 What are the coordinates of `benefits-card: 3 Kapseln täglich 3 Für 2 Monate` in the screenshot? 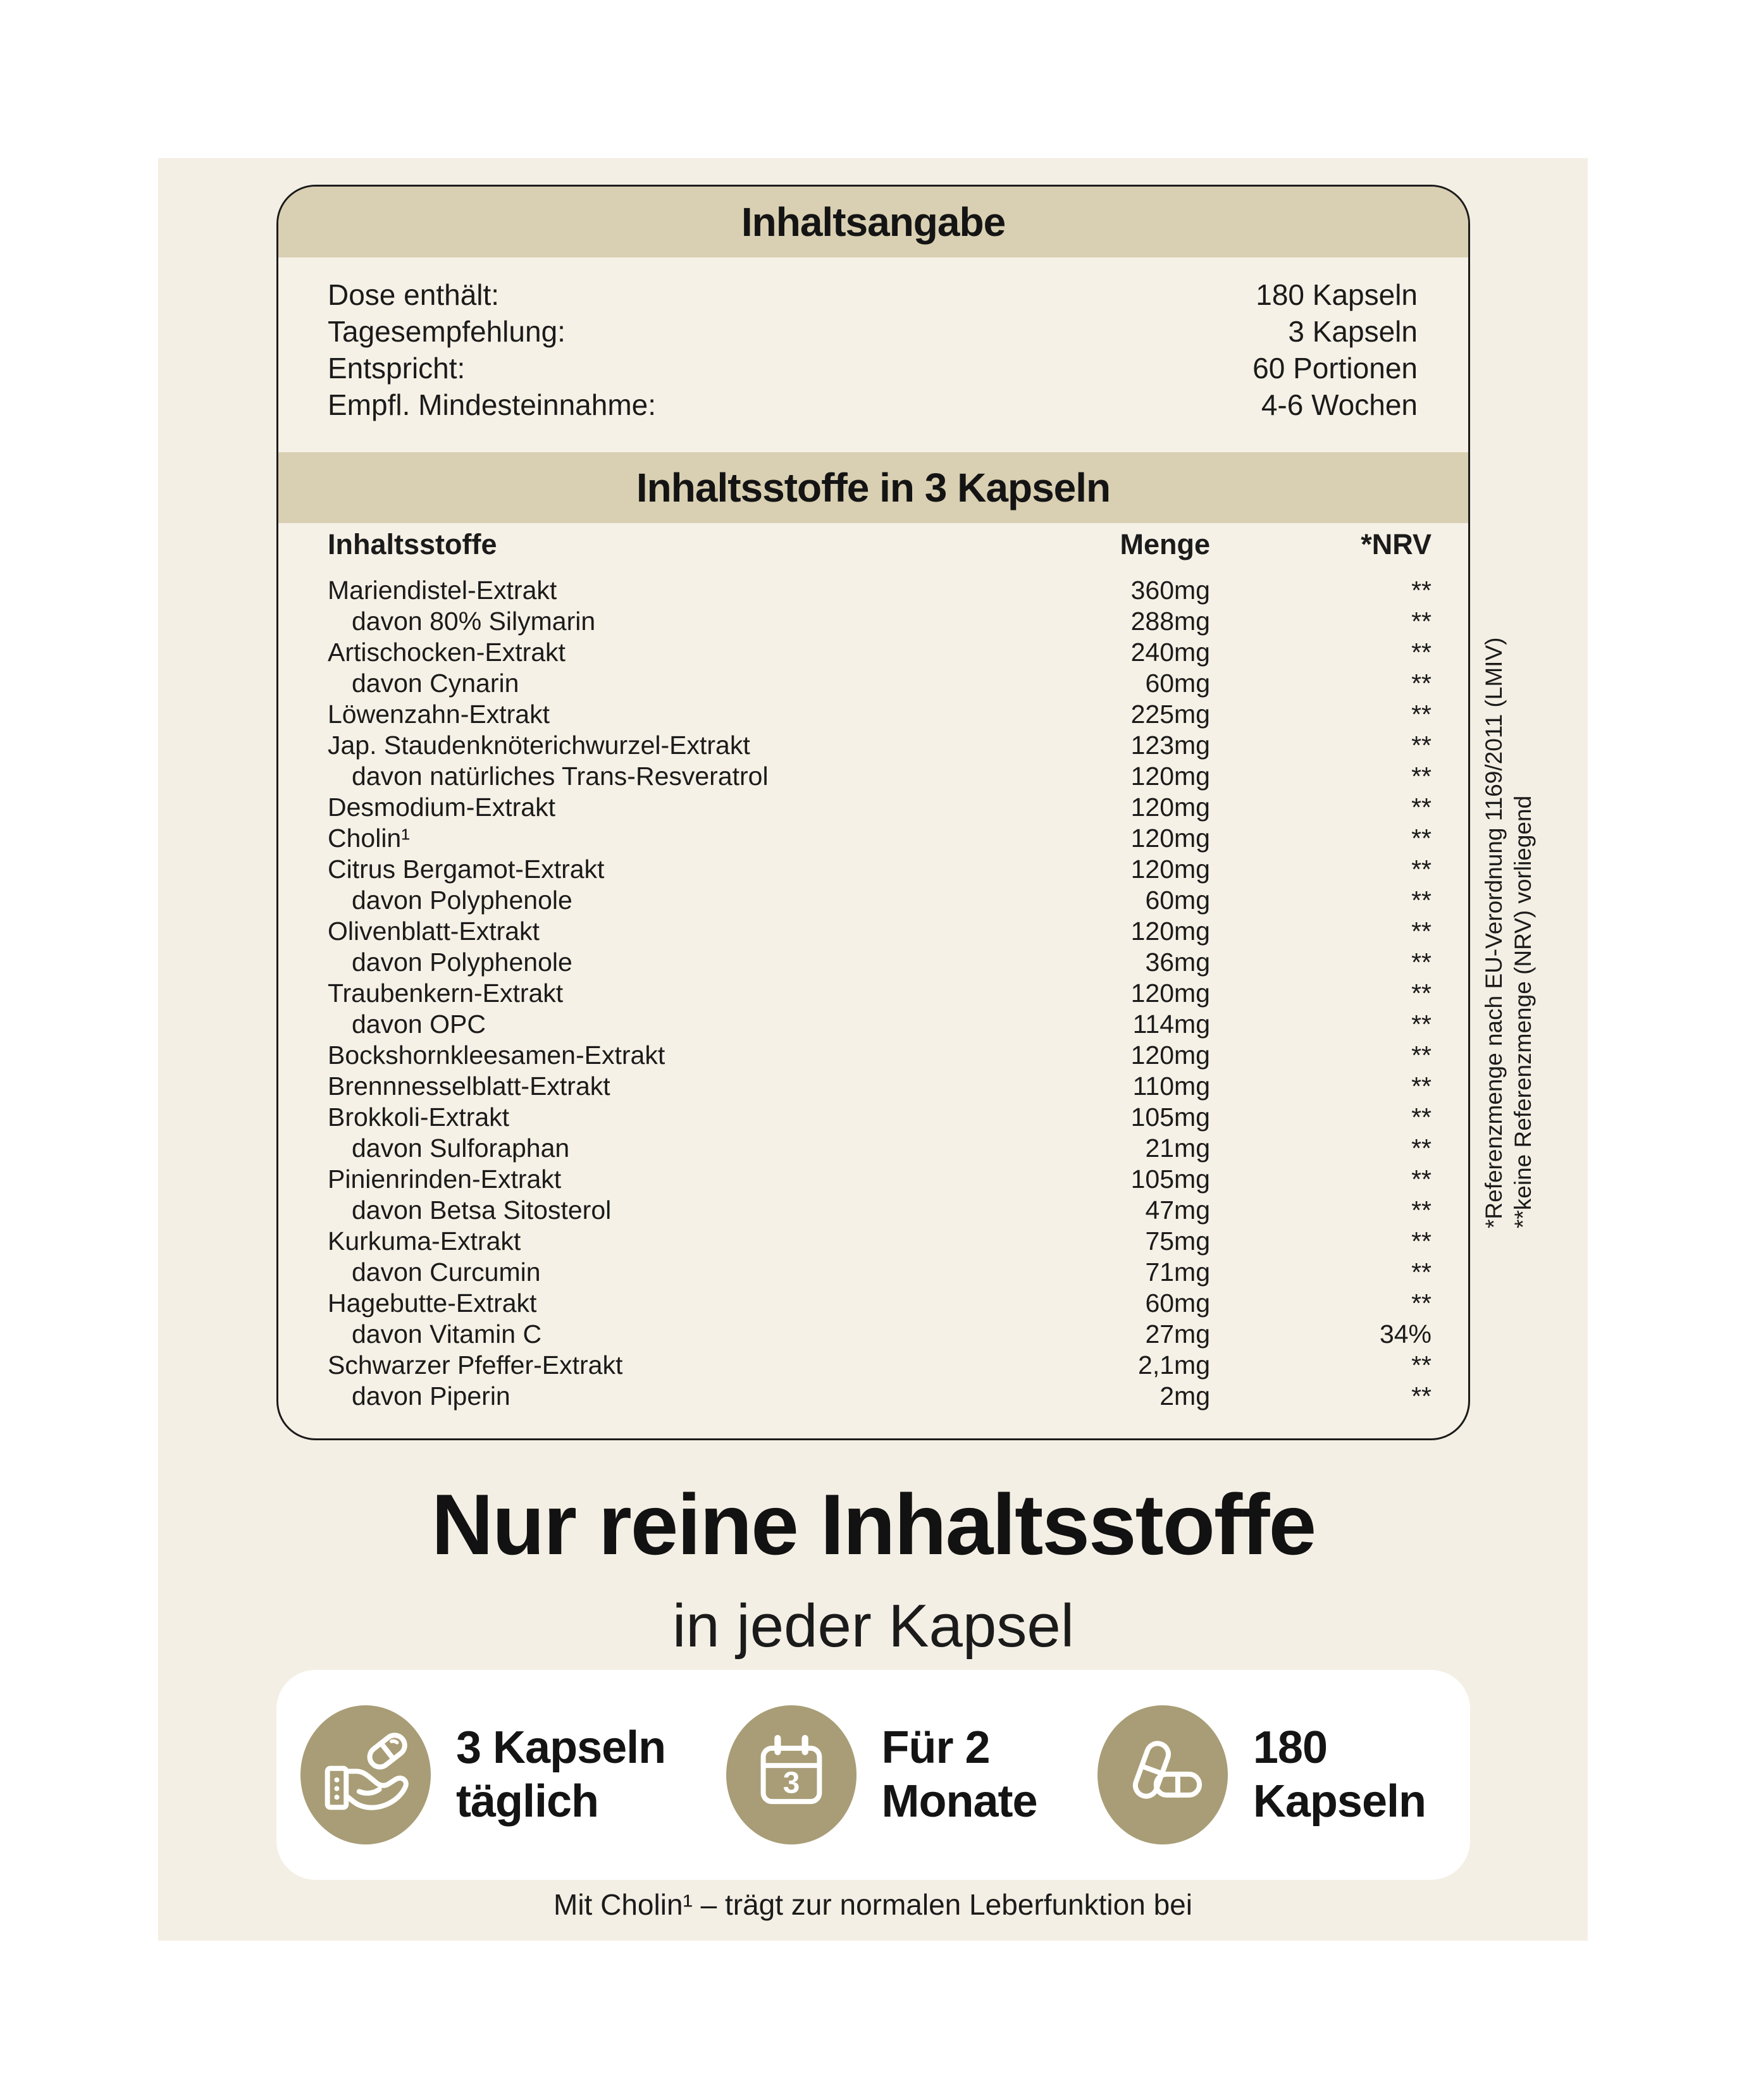 It's located at (873, 1775).